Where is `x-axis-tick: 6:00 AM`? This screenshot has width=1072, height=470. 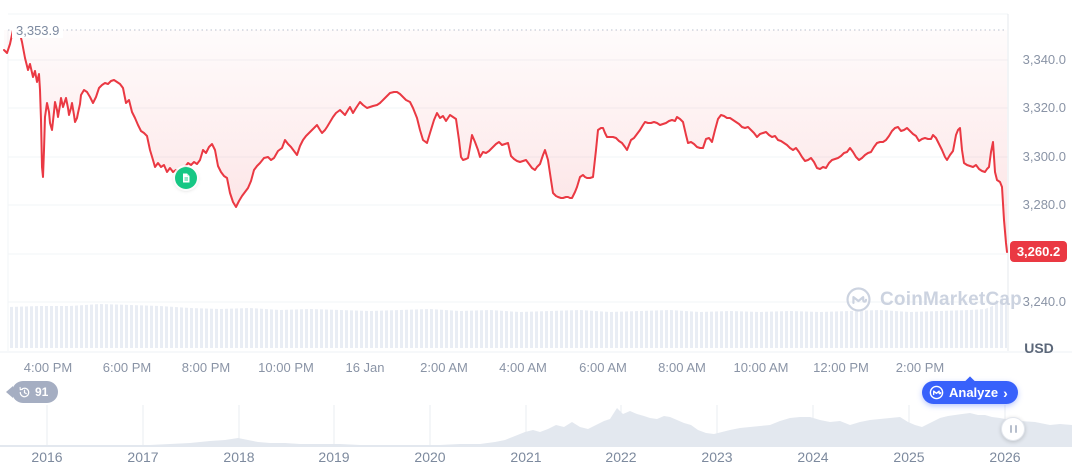 x-axis-tick: 6:00 AM is located at coordinates (603, 367).